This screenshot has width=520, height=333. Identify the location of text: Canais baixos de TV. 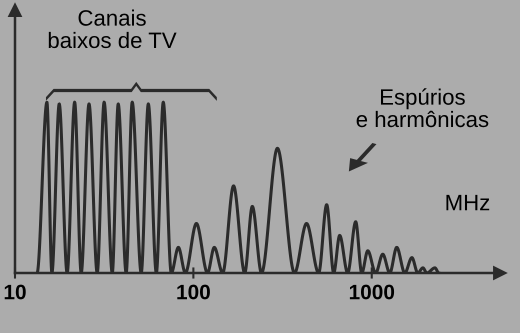
(112, 29).